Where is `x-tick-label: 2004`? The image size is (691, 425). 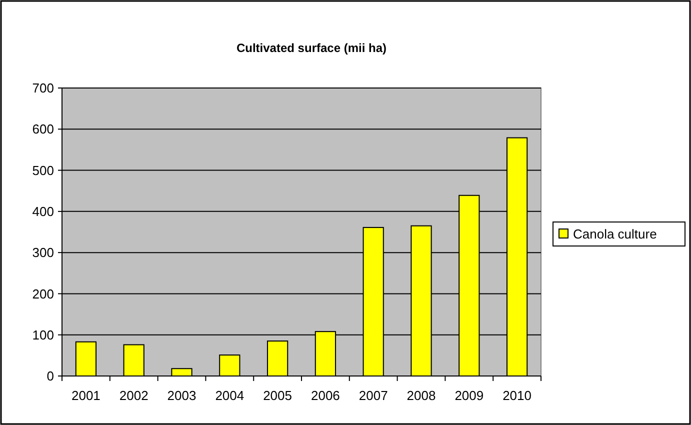 x-tick-label: 2004 is located at coordinates (229, 395).